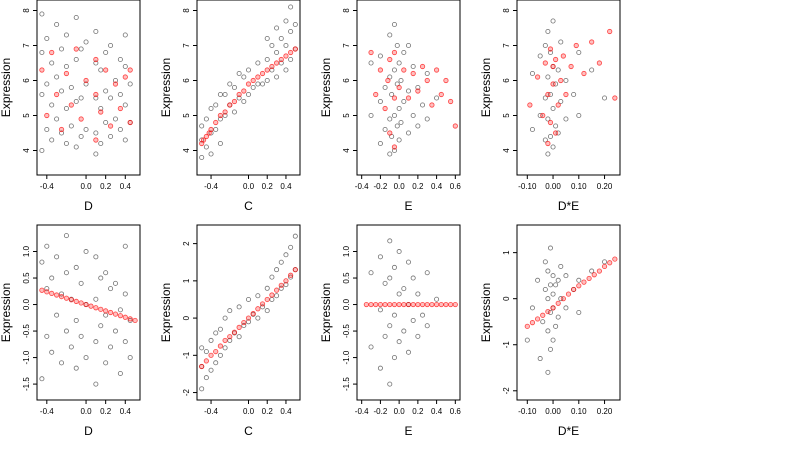 This screenshot has width=800, height=450. I want to click on x-tick-label: 0.4, so click(126, 186).